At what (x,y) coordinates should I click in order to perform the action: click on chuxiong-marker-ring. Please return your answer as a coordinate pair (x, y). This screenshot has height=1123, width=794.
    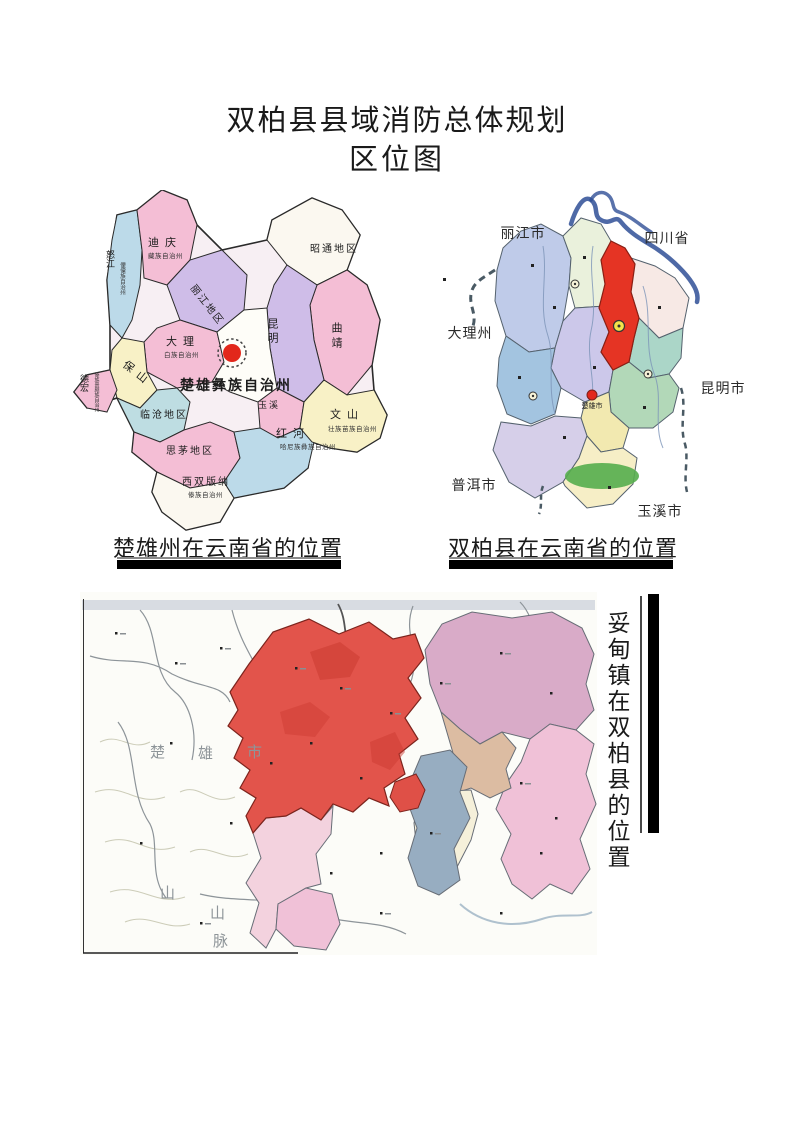
    Looking at the image, I should click on (232, 353).